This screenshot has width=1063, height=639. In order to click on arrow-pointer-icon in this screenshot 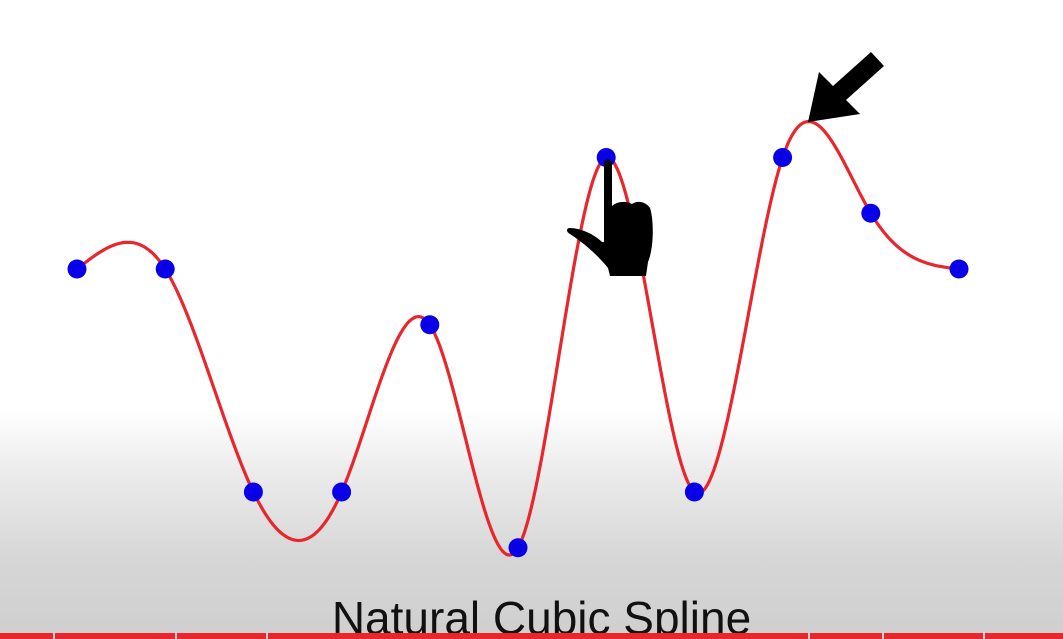, I will do `click(846, 87)`.